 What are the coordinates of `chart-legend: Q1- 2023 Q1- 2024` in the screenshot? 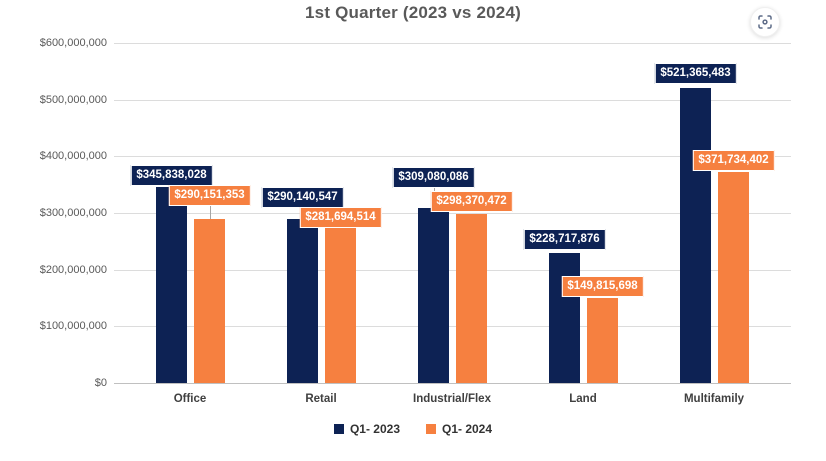 It's located at (413, 429).